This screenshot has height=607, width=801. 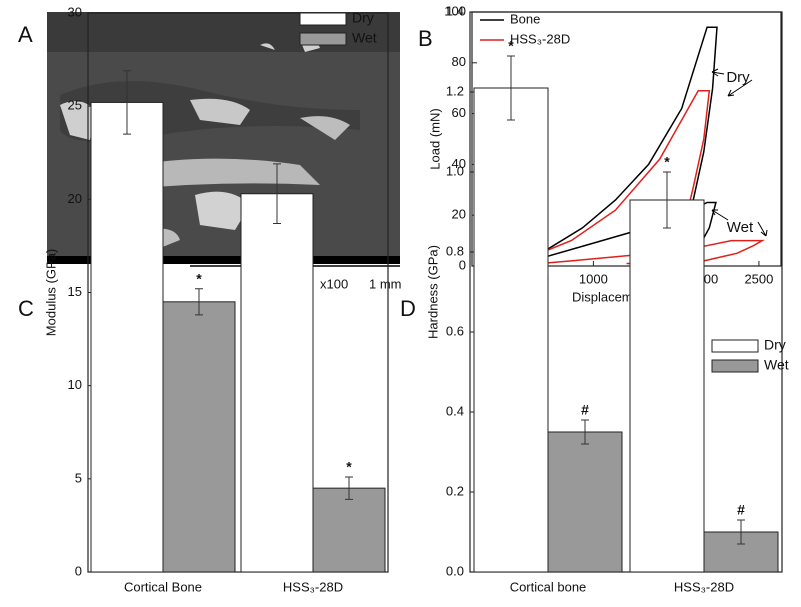 What do you see at coordinates (455, 250) in the screenshot?
I see `y-tick-label: 0.8` at bounding box center [455, 250].